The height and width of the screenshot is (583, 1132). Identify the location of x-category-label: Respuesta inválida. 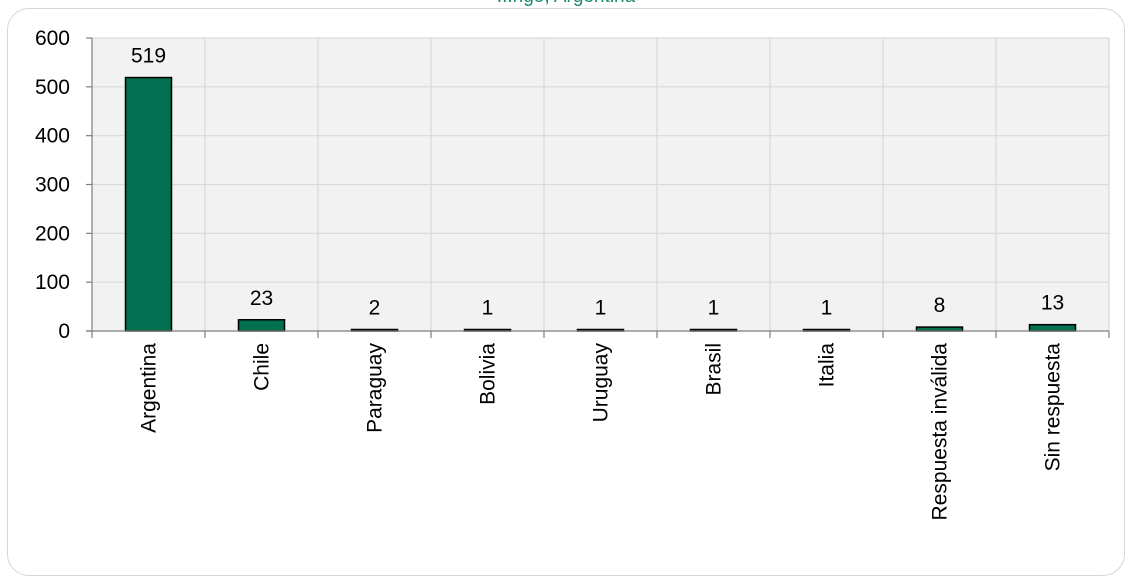
(940, 432).